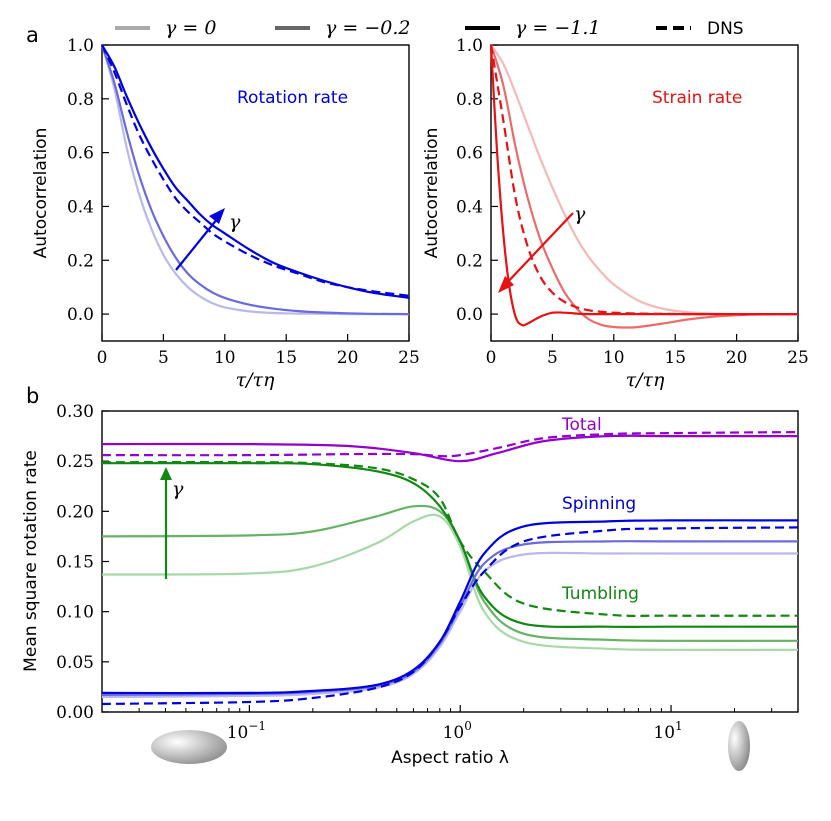  I want to click on panel-label-a: a, so click(32, 35).